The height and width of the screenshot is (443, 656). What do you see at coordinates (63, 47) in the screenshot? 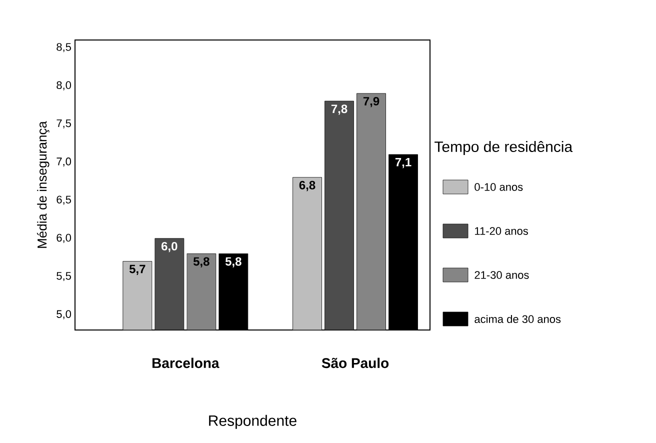
I see `y-tick-label: 8,5` at bounding box center [63, 47].